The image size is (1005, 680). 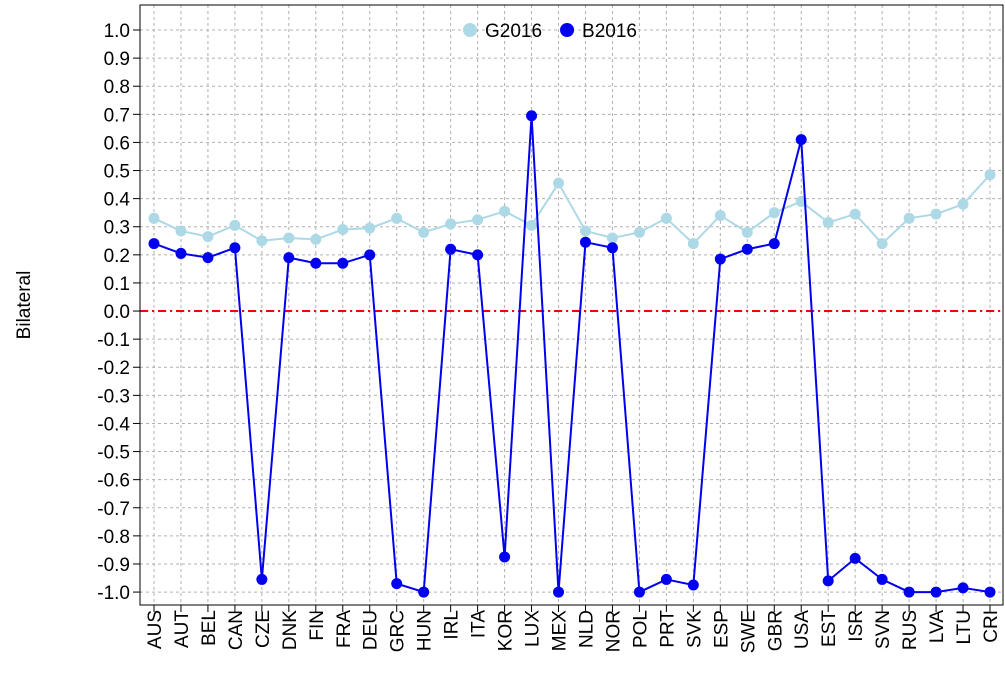 I want to click on x-tick-label: GRC, so click(x=398, y=631).